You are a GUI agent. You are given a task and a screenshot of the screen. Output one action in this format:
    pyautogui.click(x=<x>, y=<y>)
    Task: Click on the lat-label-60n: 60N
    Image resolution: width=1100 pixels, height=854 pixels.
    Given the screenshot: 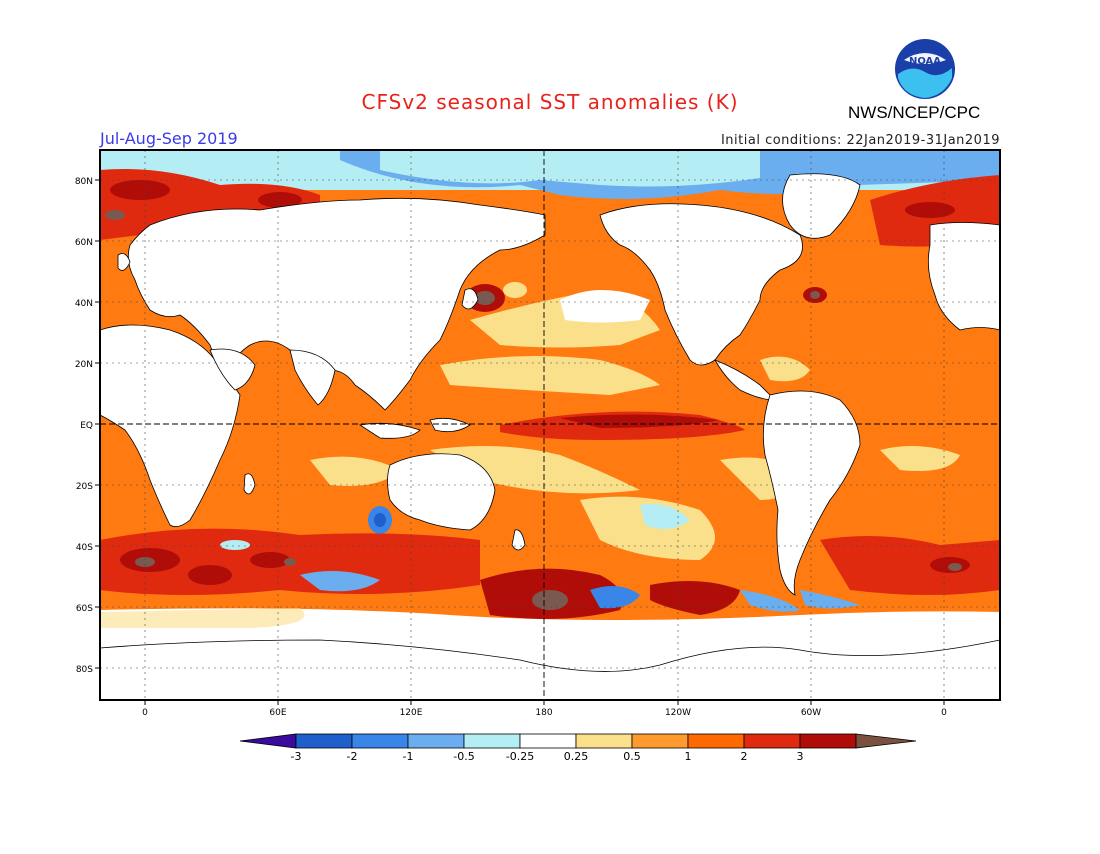 What is the action you would take?
    pyautogui.click(x=84, y=243)
    